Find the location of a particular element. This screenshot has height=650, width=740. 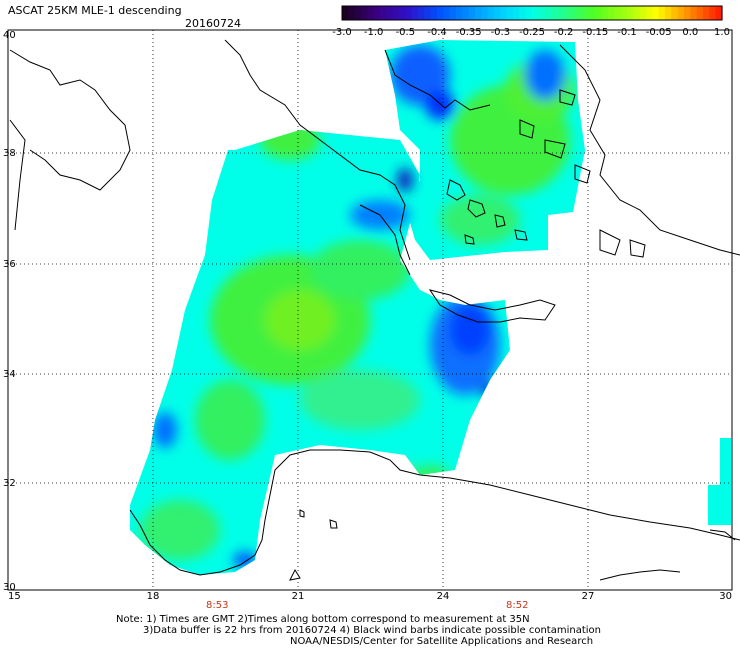

lat-tick-label: 36 is located at coordinates (9, 264).